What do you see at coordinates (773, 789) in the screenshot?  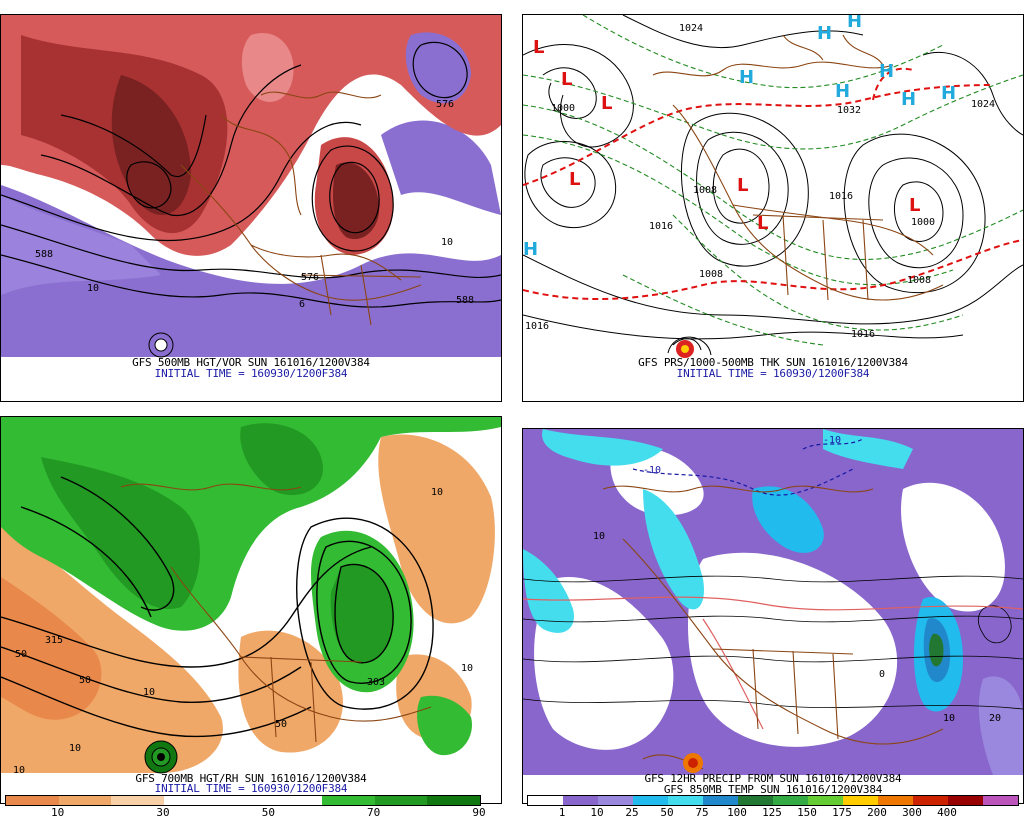 I see `panel-subtitle: GFS 850MB TEMP SUN 161016/1200V384` at bounding box center [773, 789].